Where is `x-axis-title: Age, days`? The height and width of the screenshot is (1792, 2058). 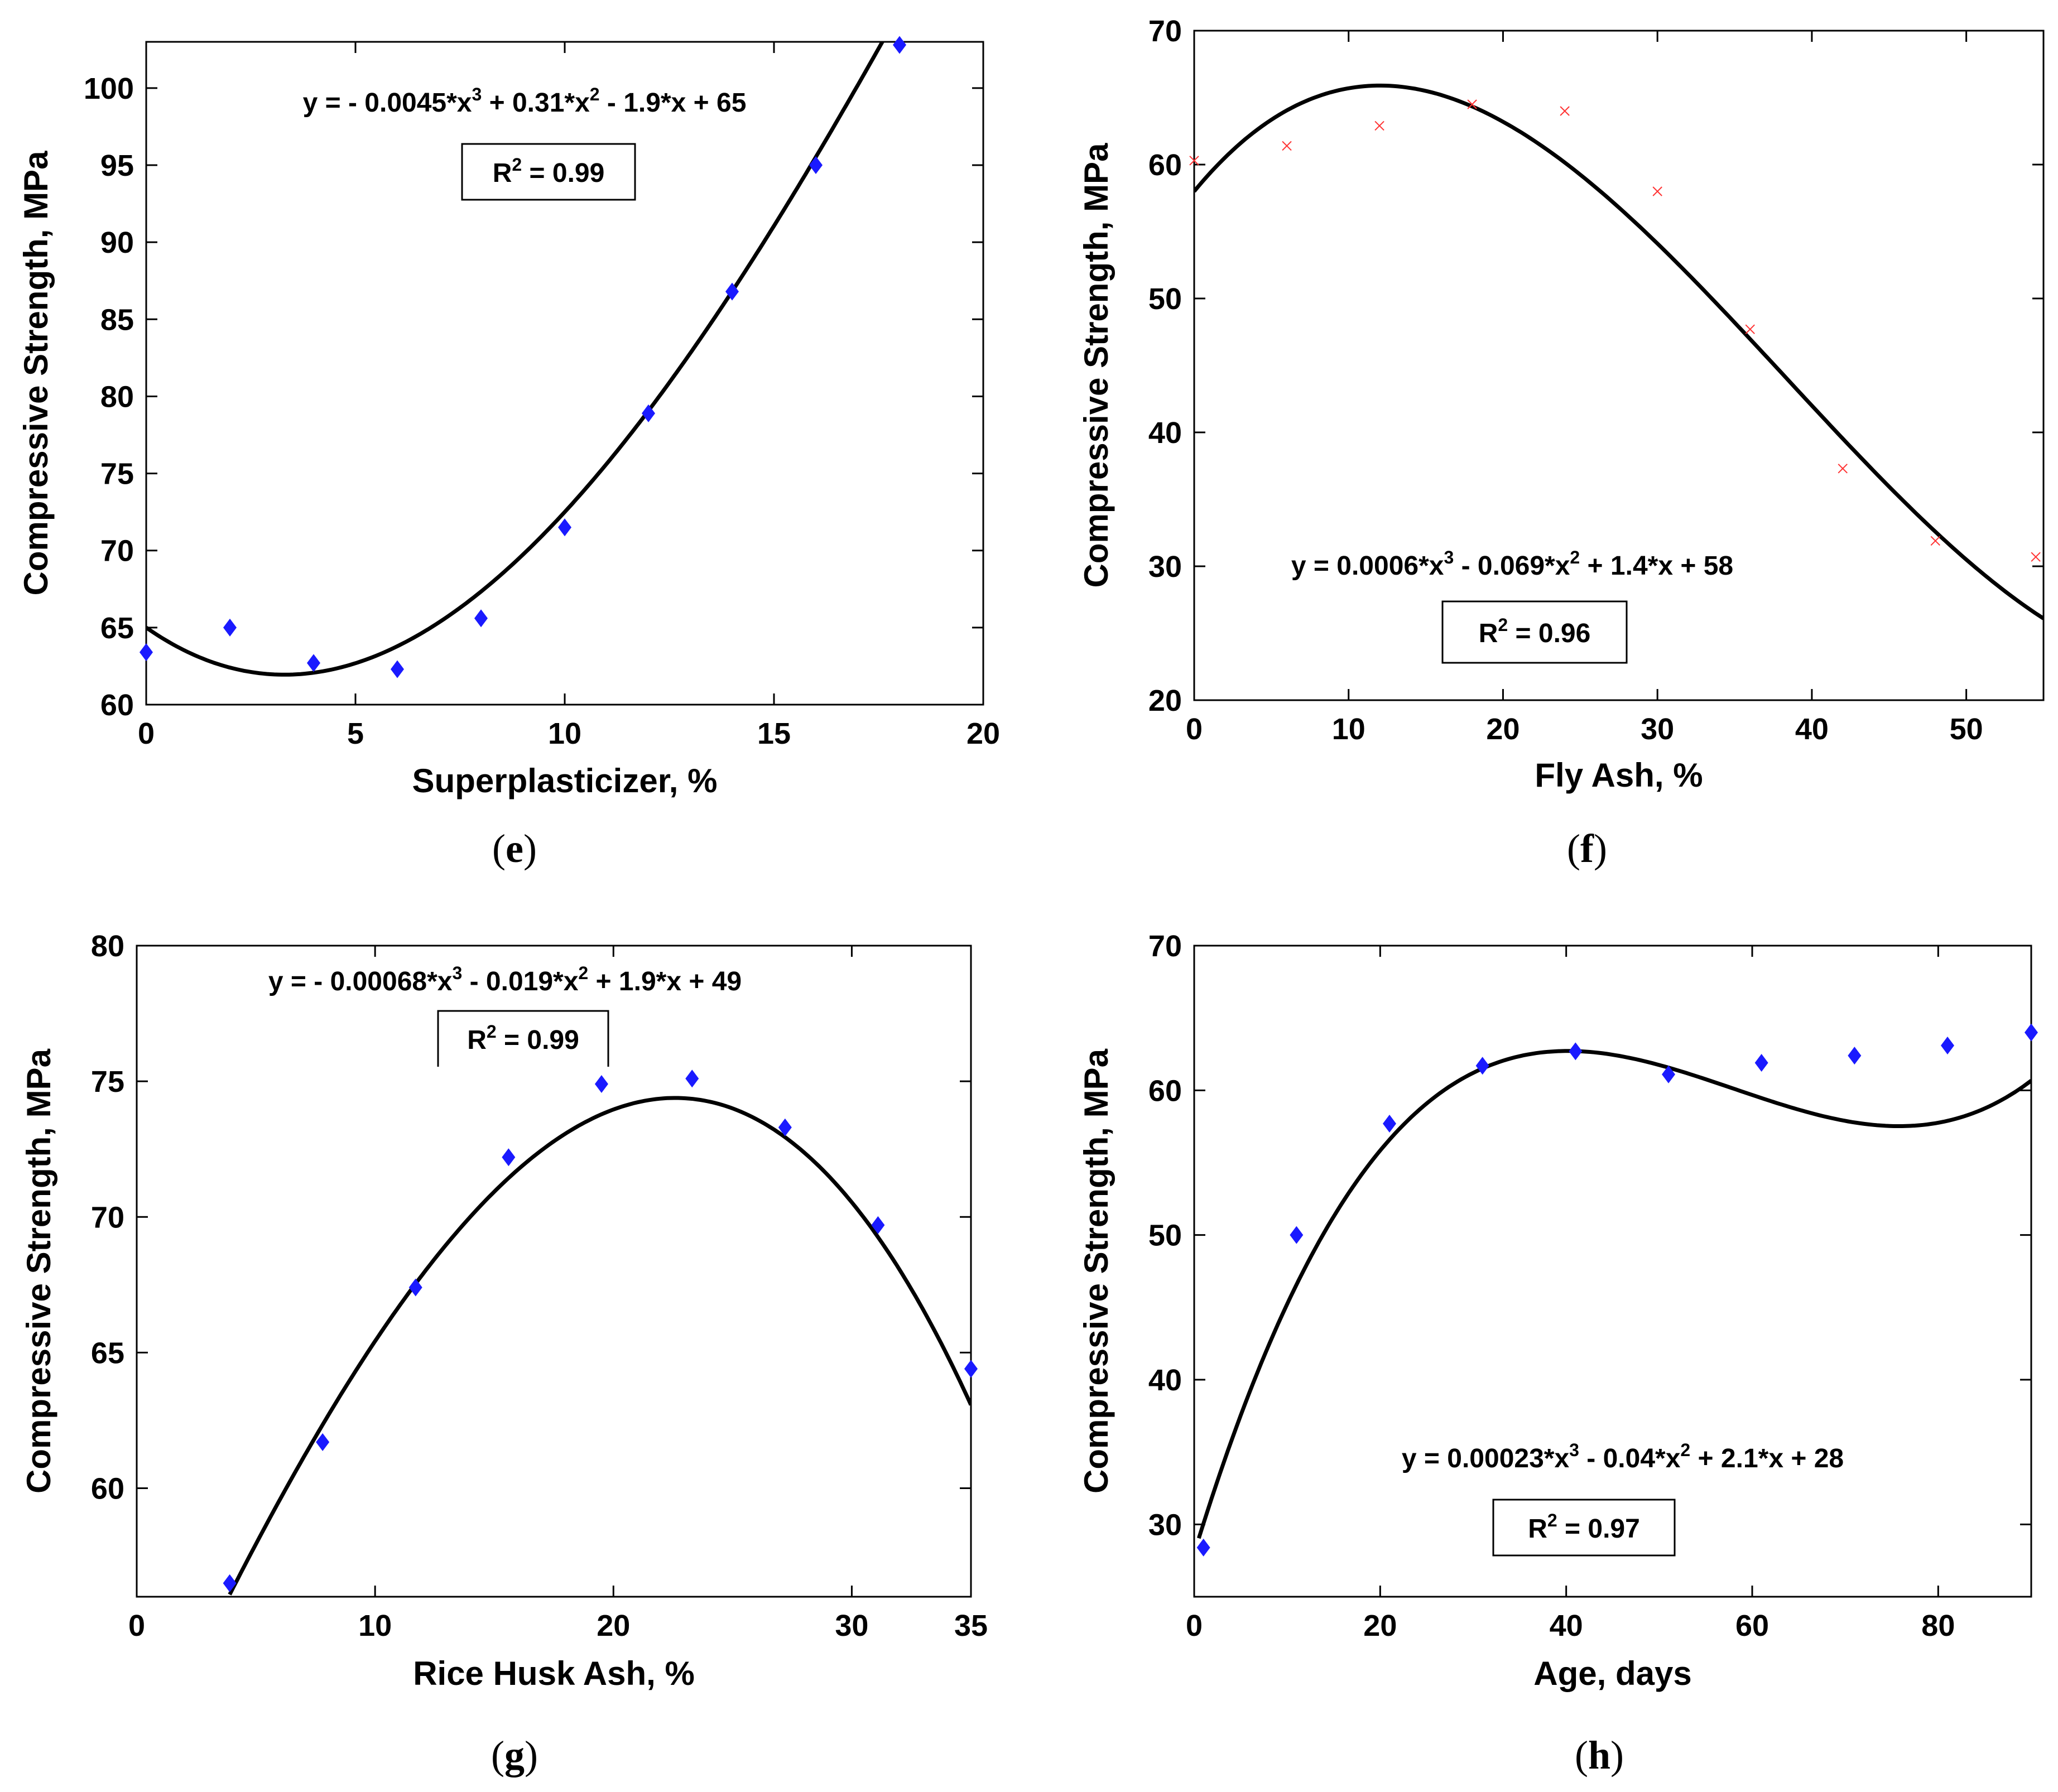 x-axis-title: Age, days is located at coordinates (1612, 1673).